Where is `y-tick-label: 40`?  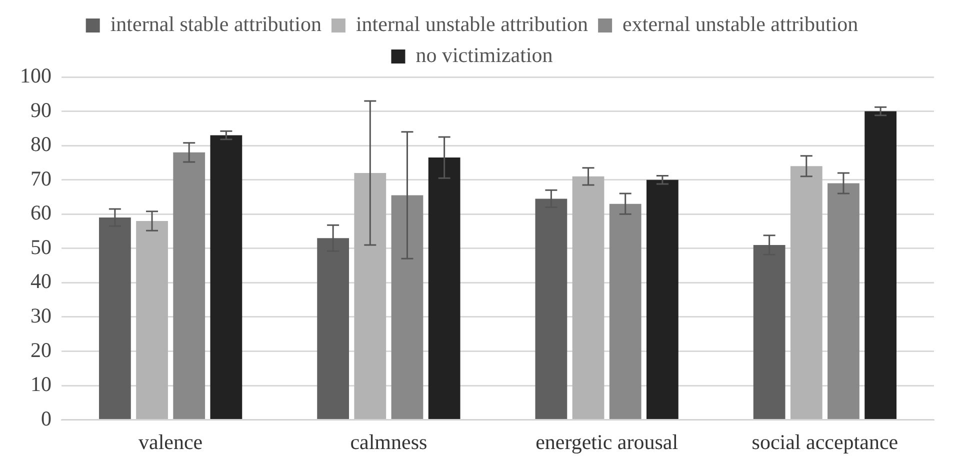 y-tick-label: 40 is located at coordinates (41, 281).